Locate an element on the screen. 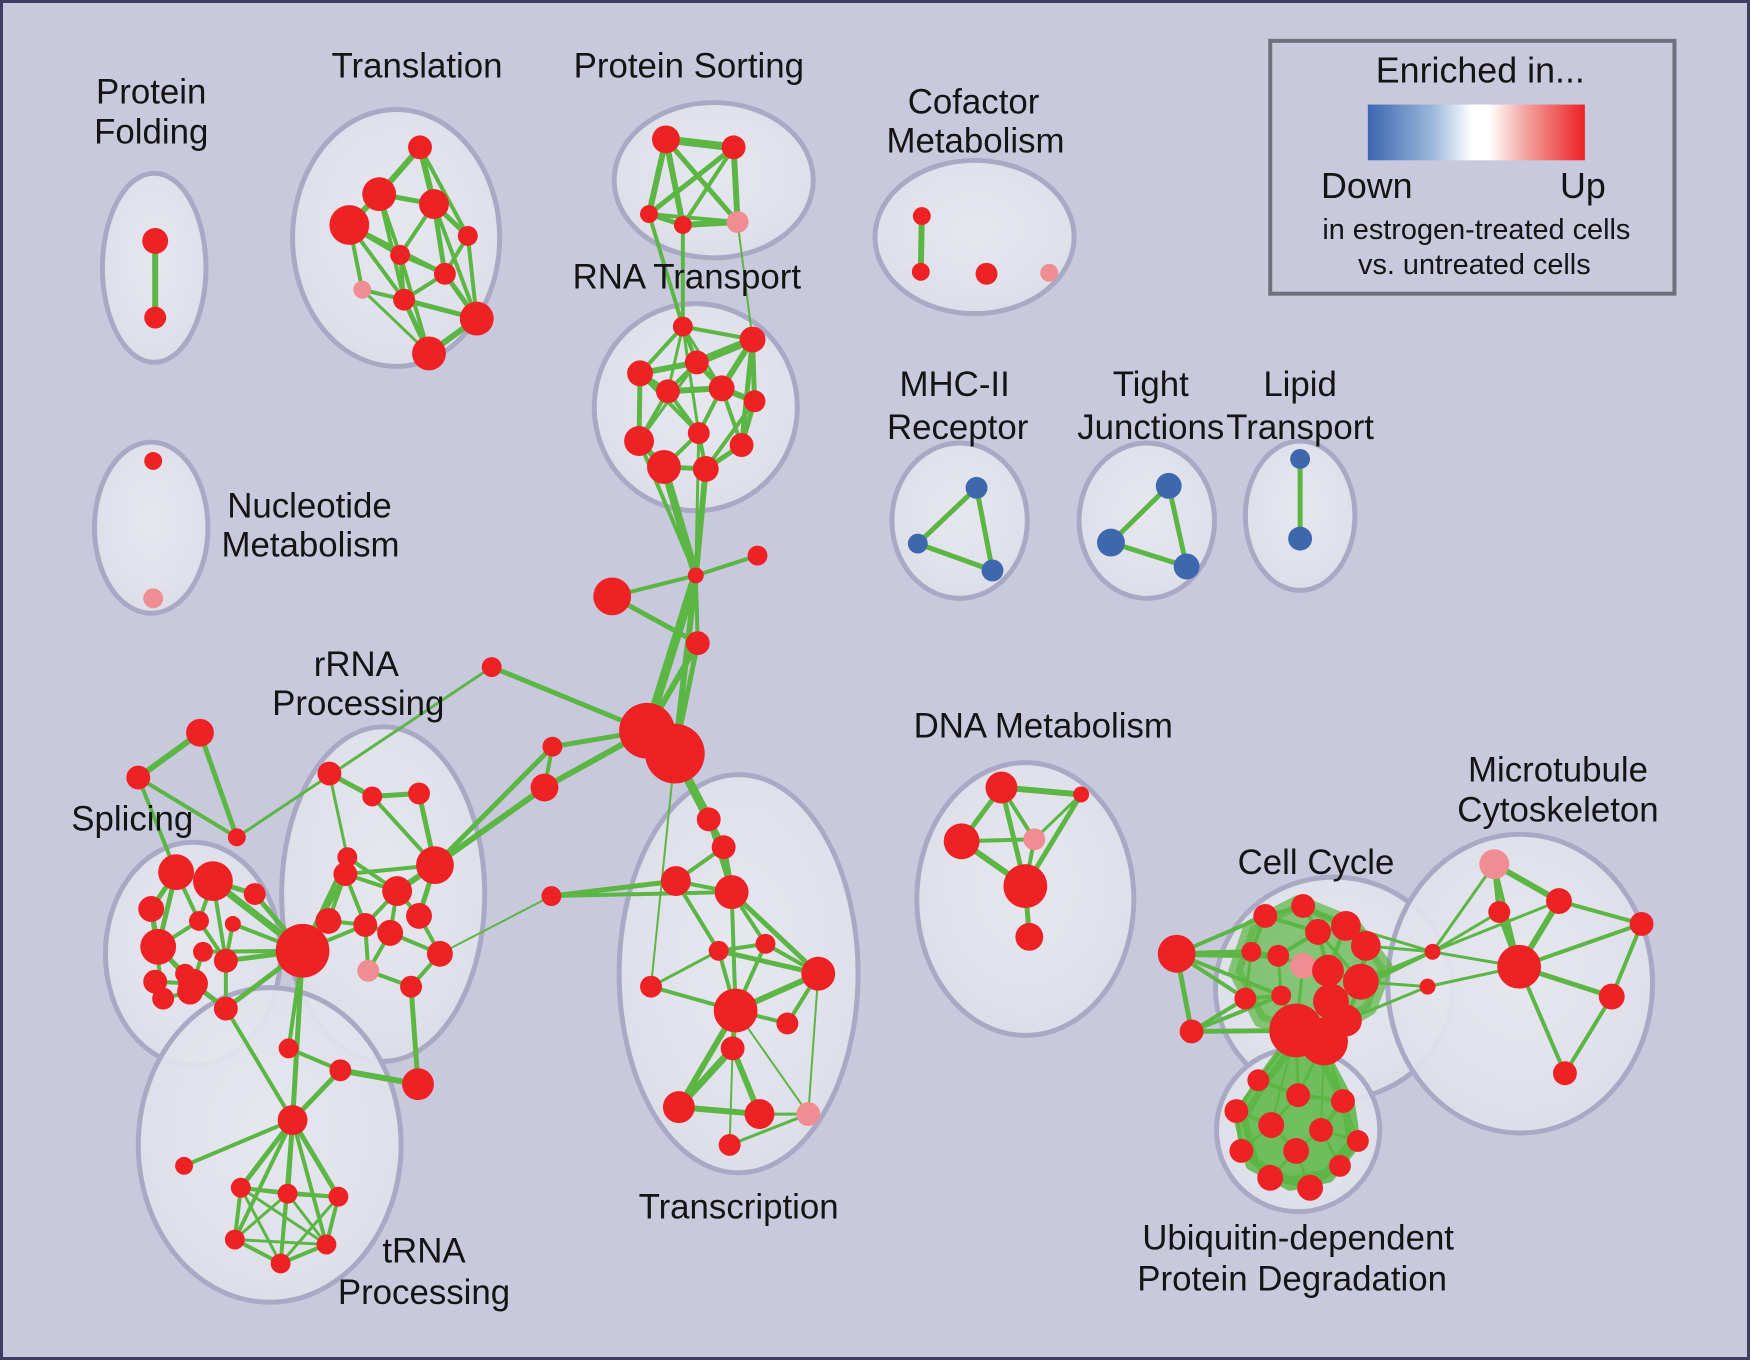 This screenshot has width=1750, height=1360. cluster-ellipse-cofactor-metabolism is located at coordinates (974, 237).